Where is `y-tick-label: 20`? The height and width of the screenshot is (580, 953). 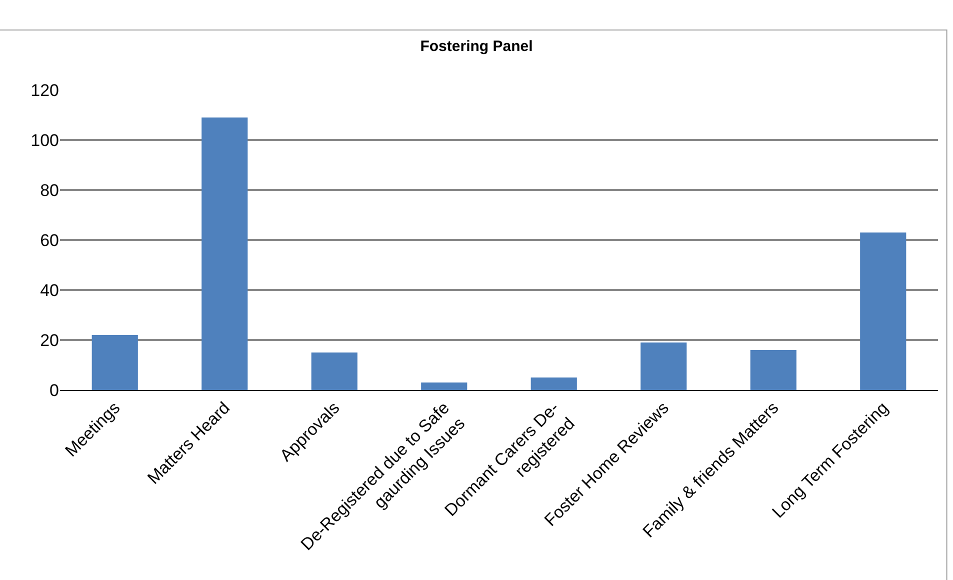 y-tick-label: 20 is located at coordinates (49, 340).